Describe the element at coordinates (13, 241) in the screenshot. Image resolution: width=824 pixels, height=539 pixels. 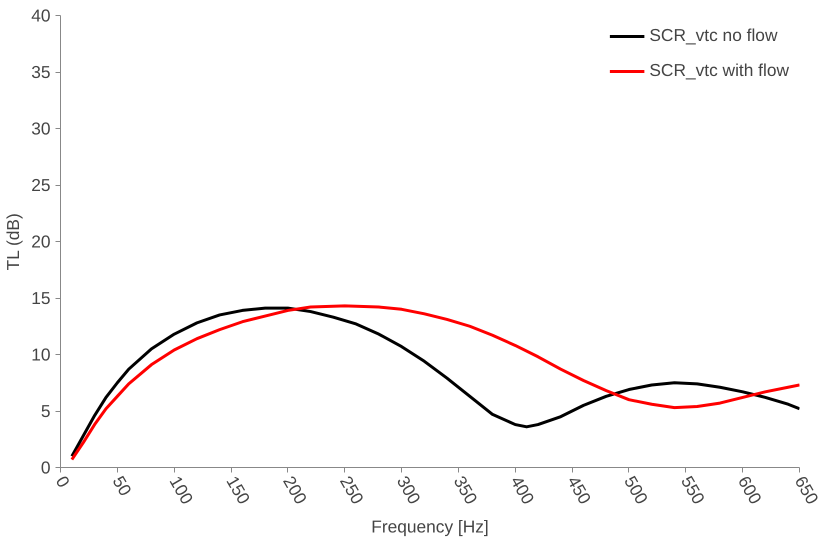
I see `y-axis-title: TL (dB)` at that location.